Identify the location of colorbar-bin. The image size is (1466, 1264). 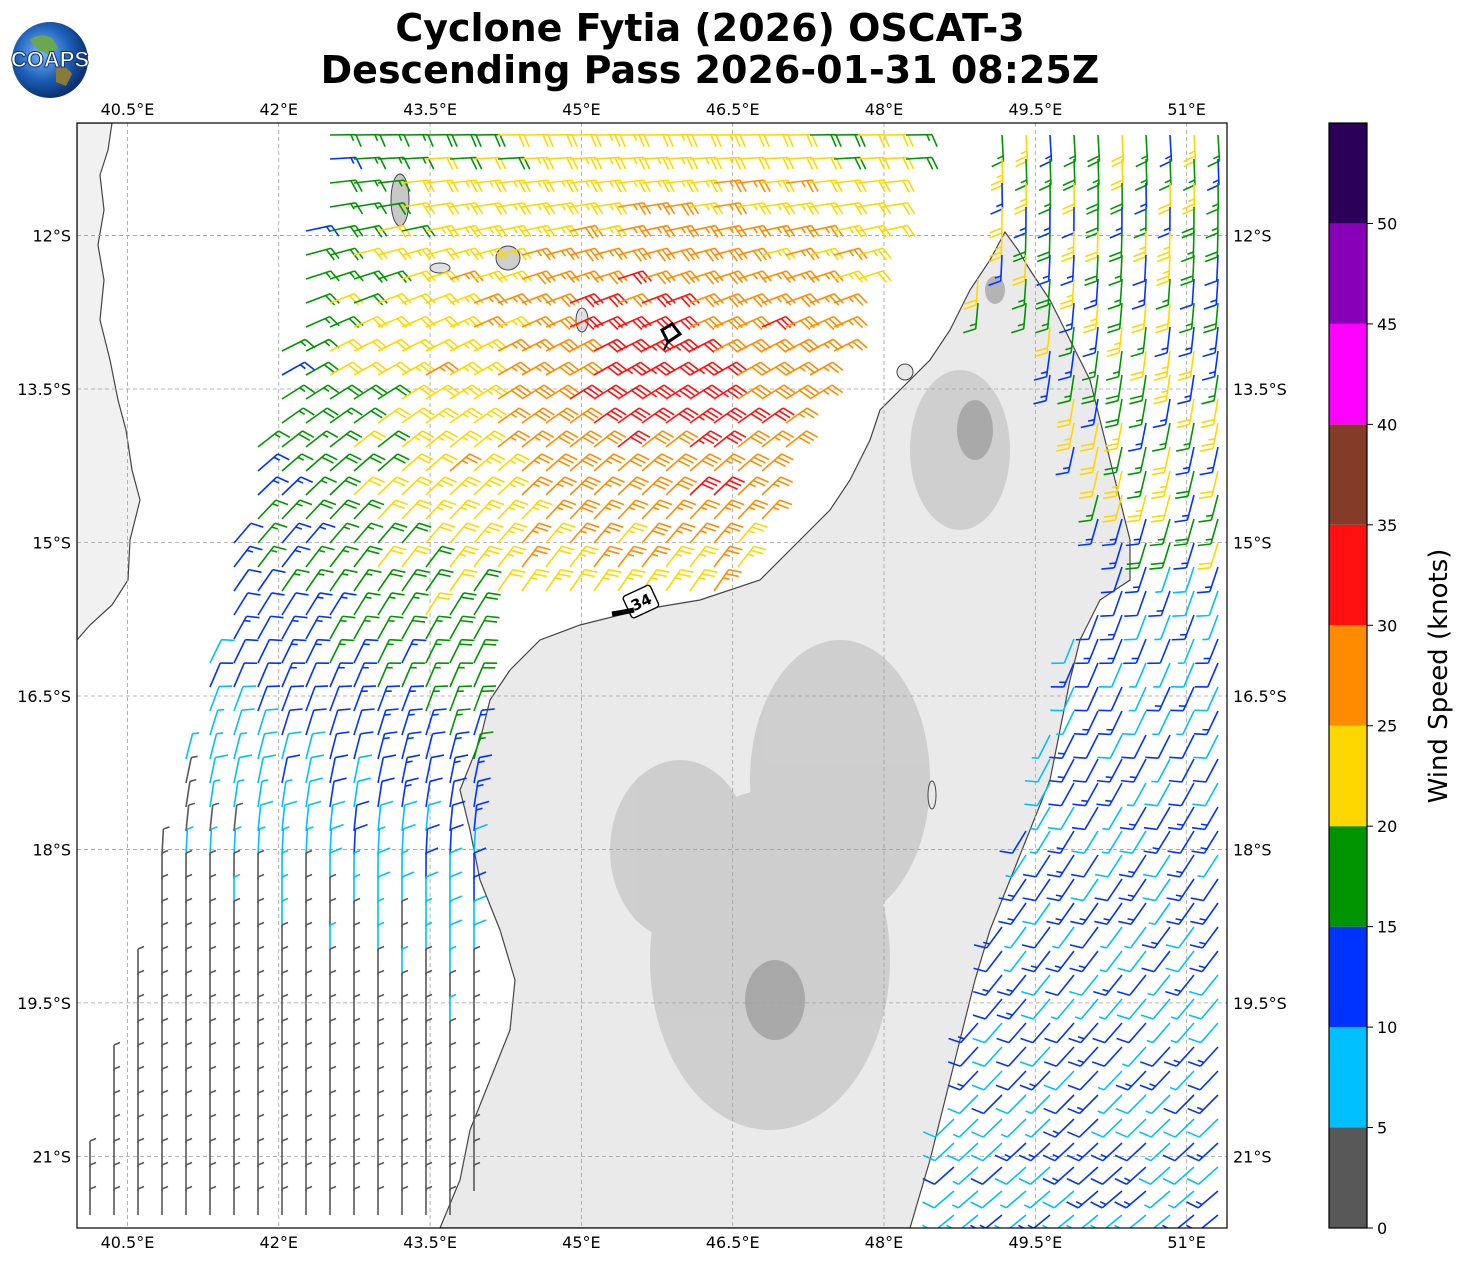
(1348, 474).